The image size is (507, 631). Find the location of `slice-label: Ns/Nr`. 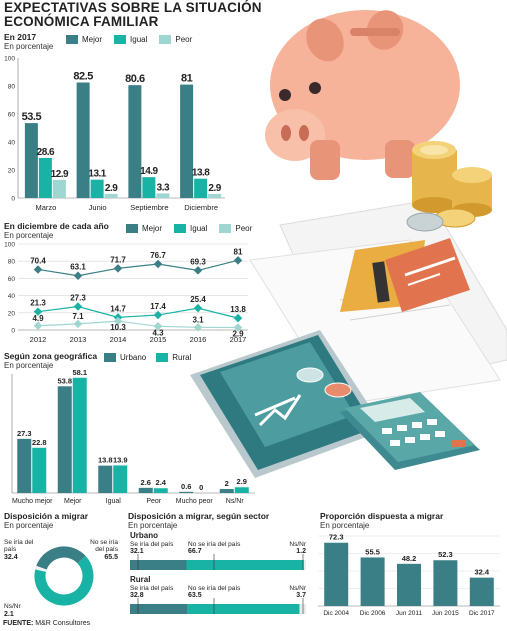

slice-label: Ns/Nr is located at coordinates (12, 606).